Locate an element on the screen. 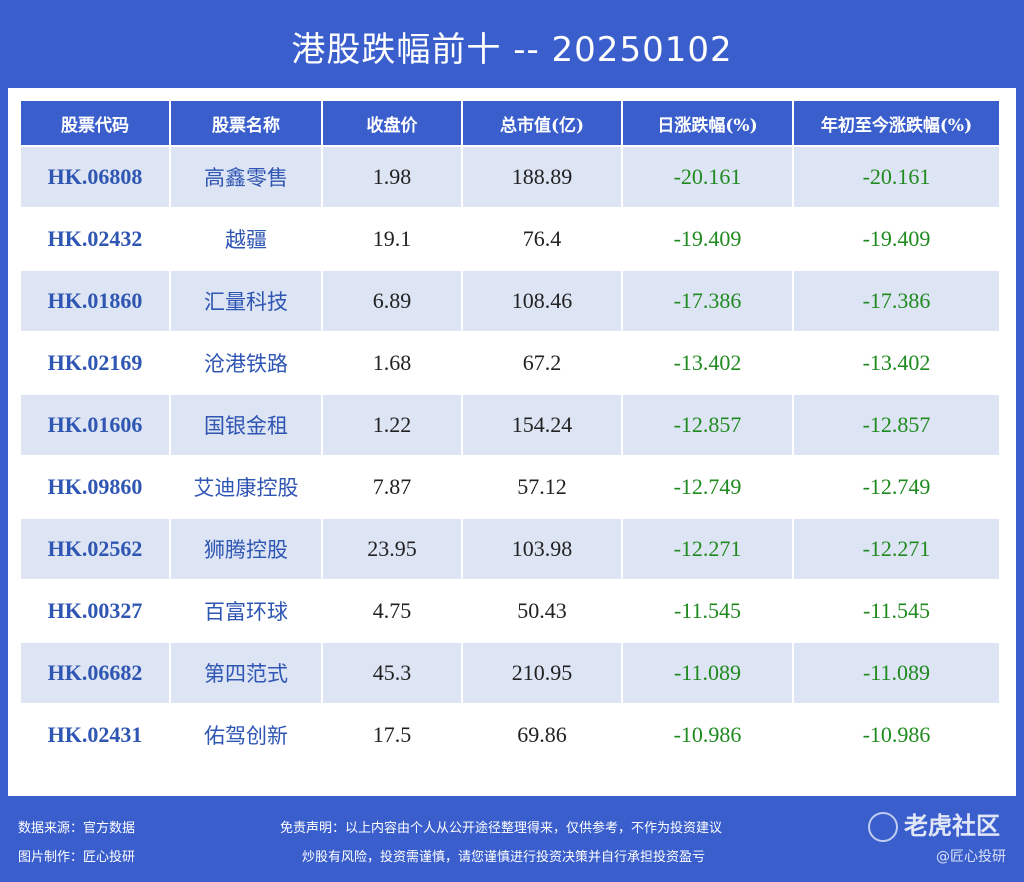 The height and width of the screenshot is (882, 1024). table-header-row: 股票代码 股票名称 收盘价 总市值(亿) 日涨跌幅(%) 年初至今涨跌幅(%) is located at coordinates (510, 123).